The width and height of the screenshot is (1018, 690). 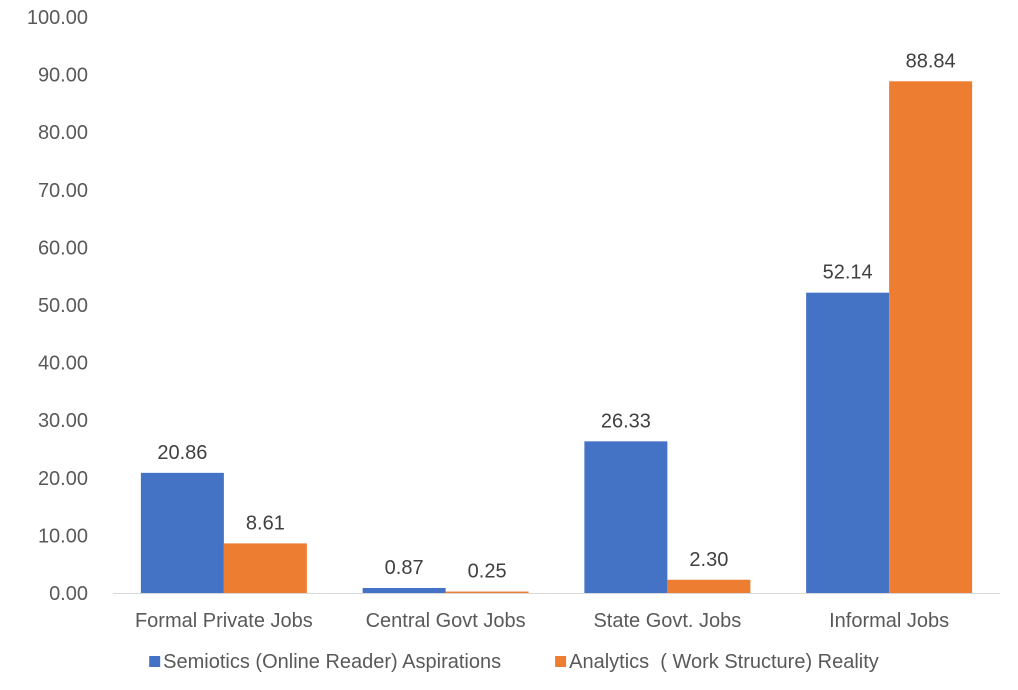 What do you see at coordinates (848, 442) in the screenshot?
I see `bar-series-1-informal-jobs` at bounding box center [848, 442].